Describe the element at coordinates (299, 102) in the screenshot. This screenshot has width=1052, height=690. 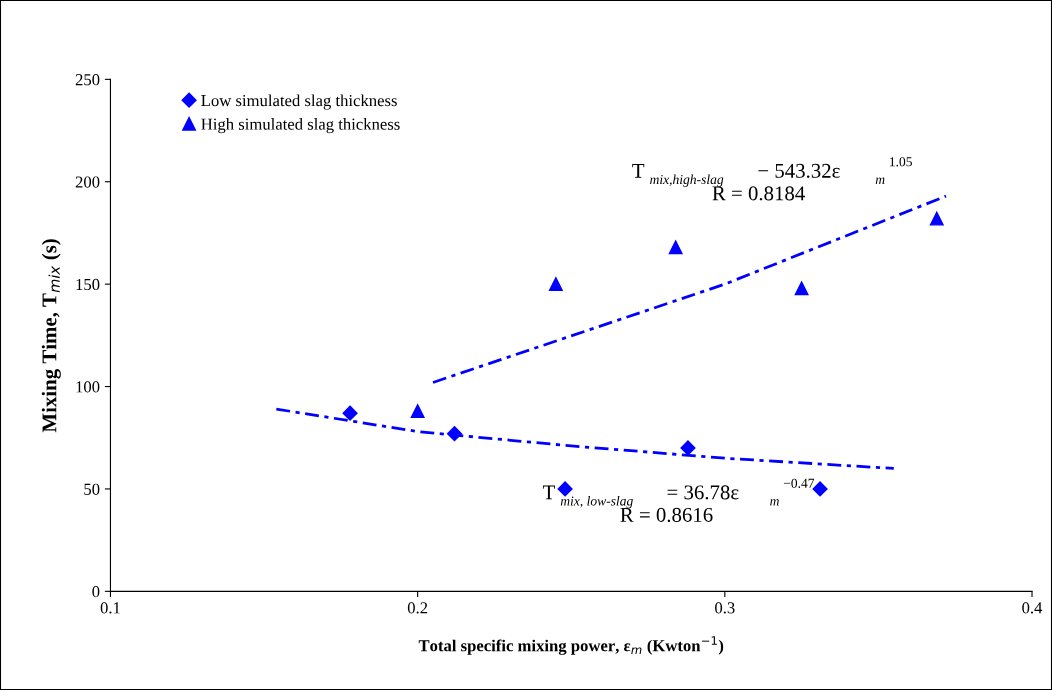
I see `legend-label: Low simulated slag thickness` at that location.